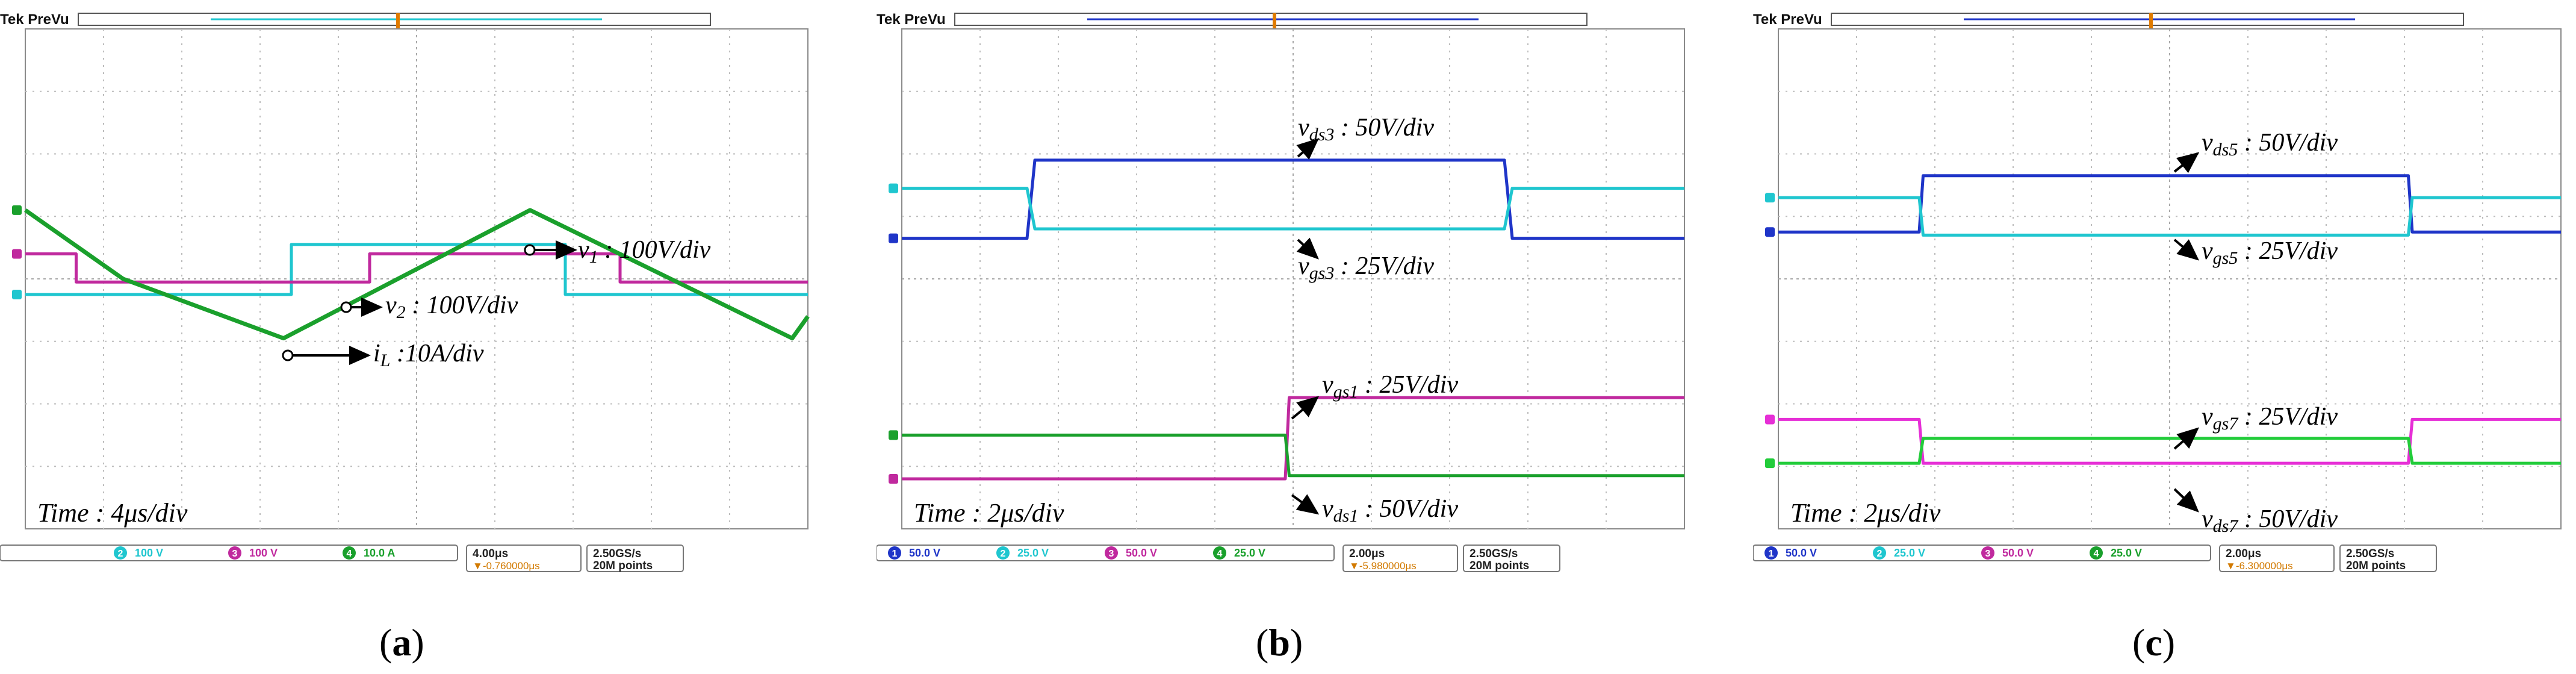  I want to click on trigger-offset: ▼-0.760000μs, so click(506, 566).